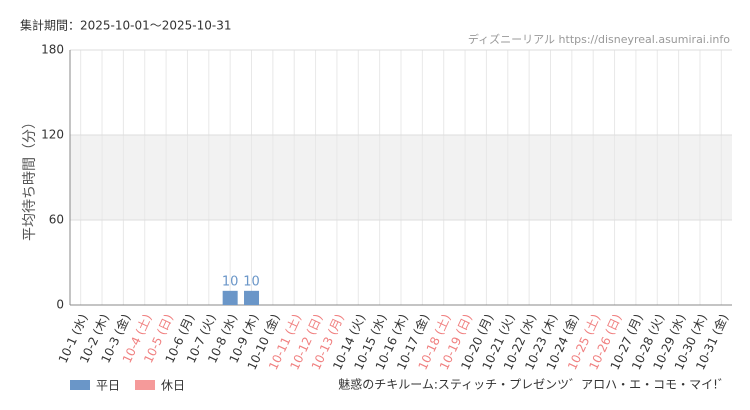 Image resolution: width=750 pixels, height=410 pixels. I want to click on y-tick-label: 0, so click(60, 305).